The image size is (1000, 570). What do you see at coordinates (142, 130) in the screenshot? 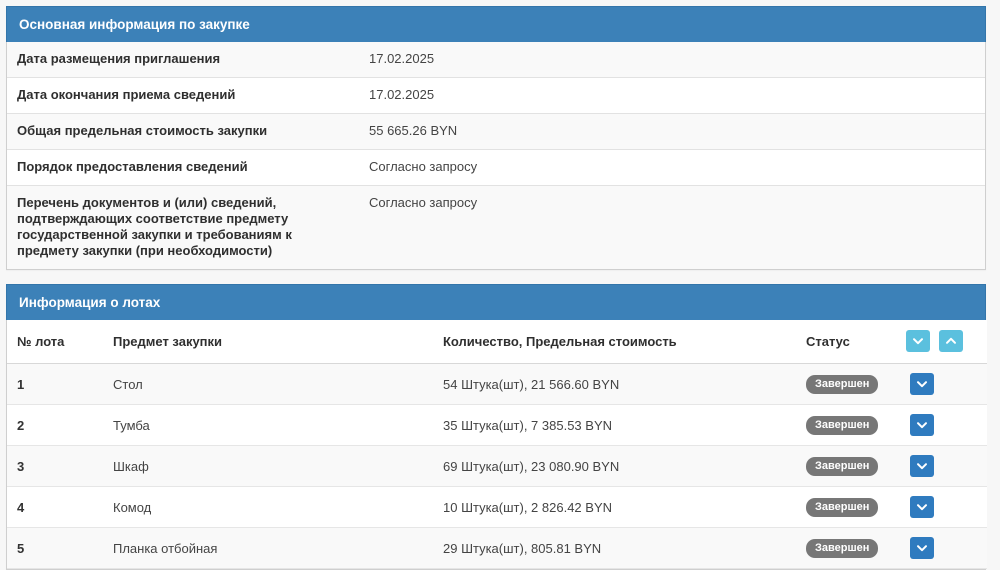
I see `info-label: Общая предельная стоимость закупки` at bounding box center [142, 130].